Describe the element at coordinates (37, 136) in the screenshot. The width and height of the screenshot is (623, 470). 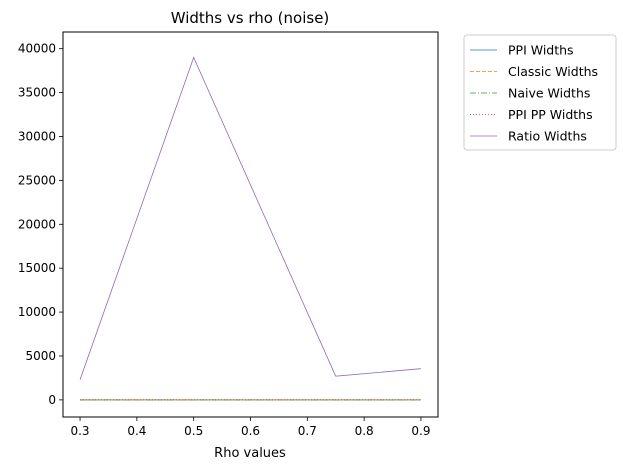
I see `y-tick-label: 30000` at that location.